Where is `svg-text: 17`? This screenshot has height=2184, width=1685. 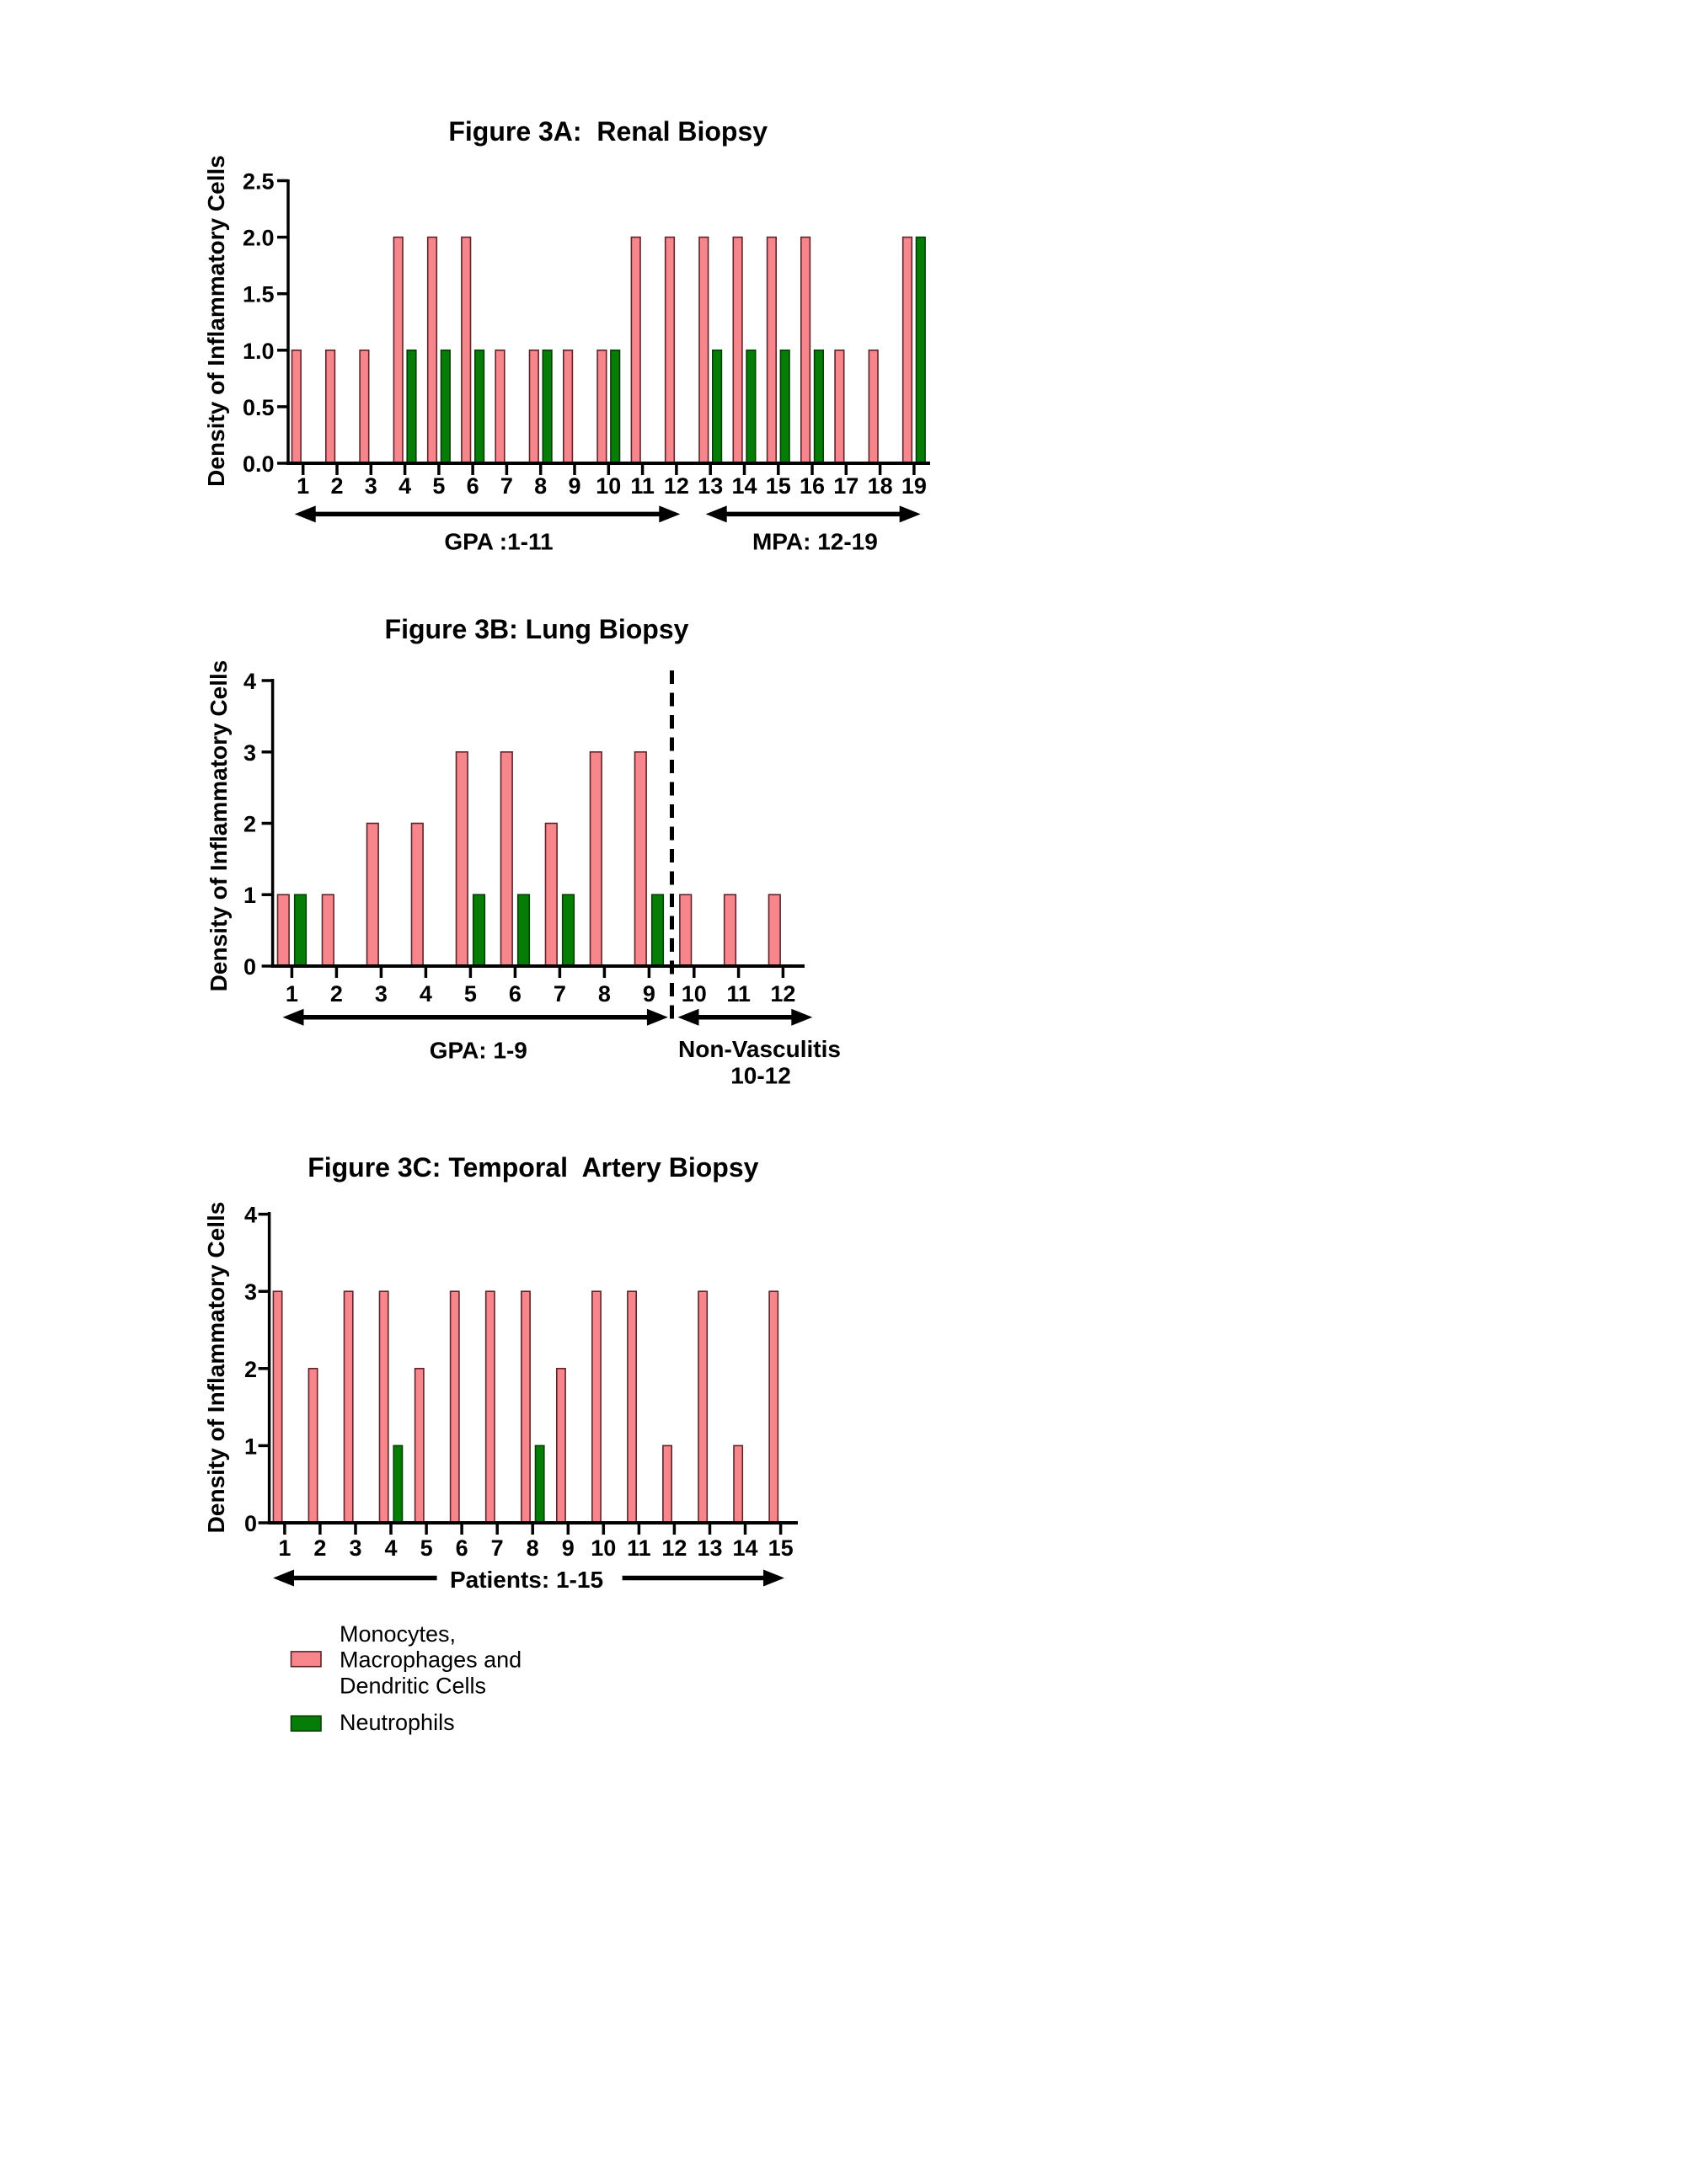
svg-text: 17 is located at coordinates (846, 486).